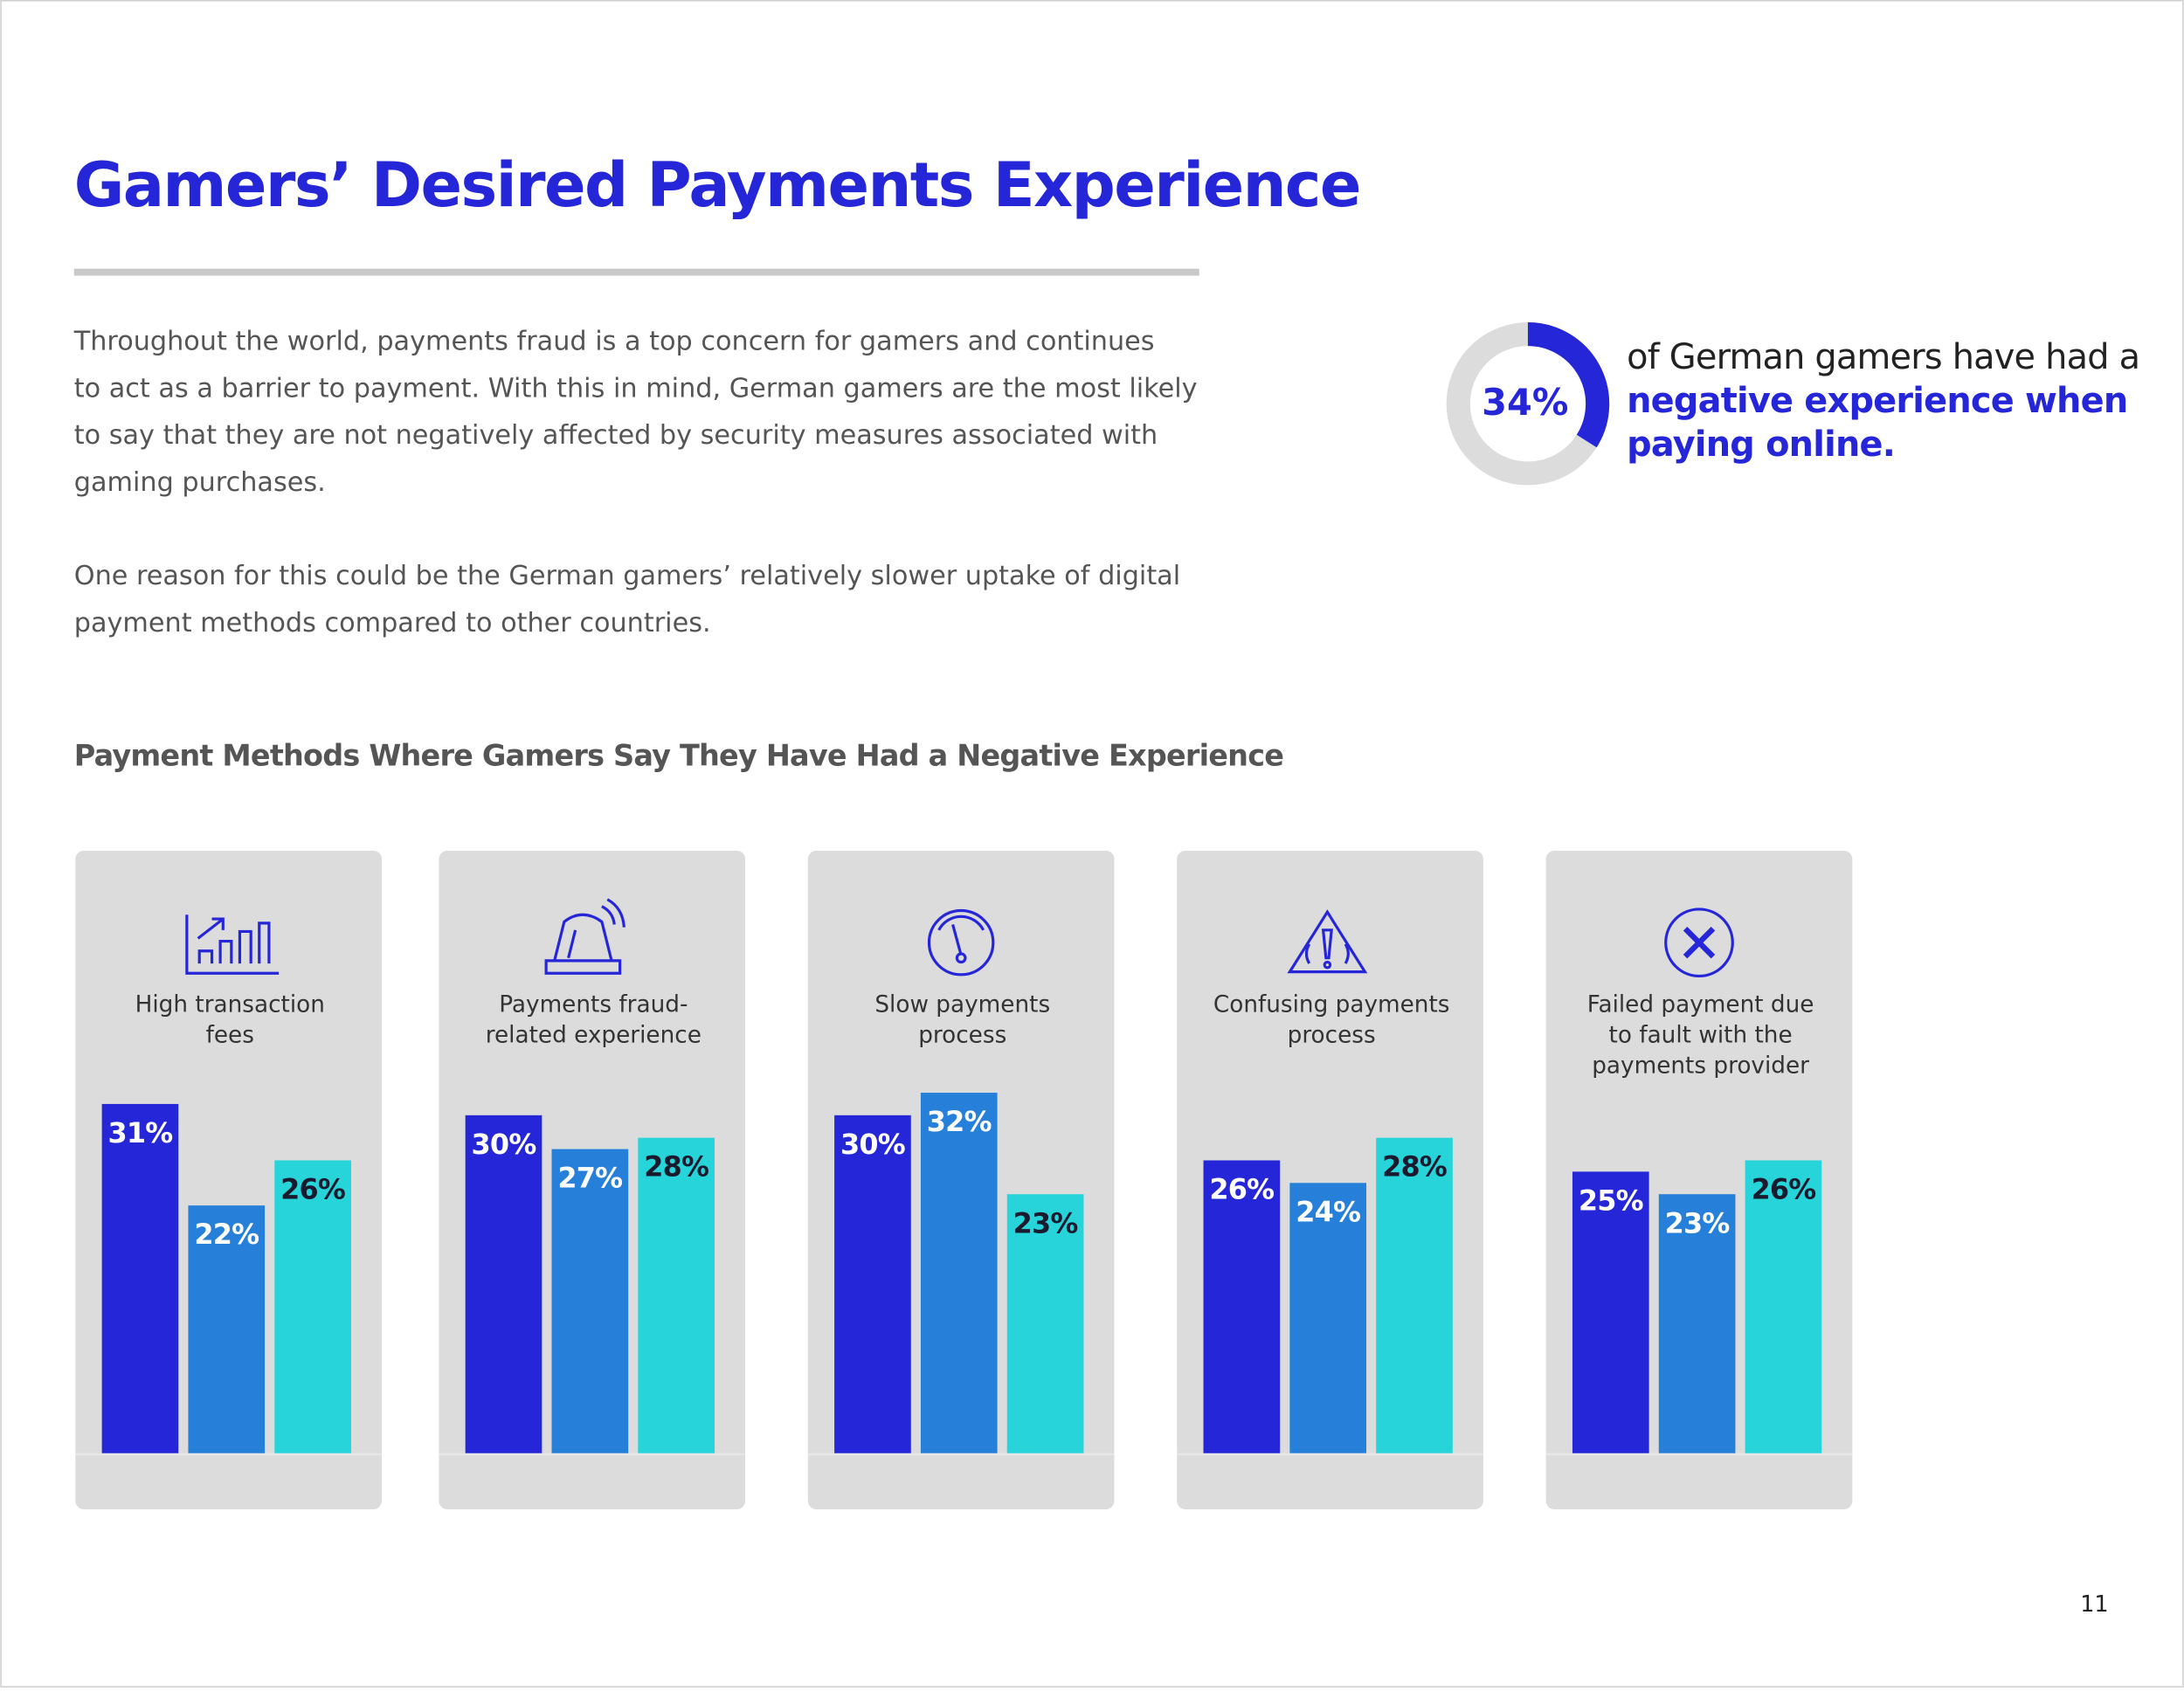 This screenshot has width=2184, height=1691. Describe the element at coordinates (230, 1035) in the screenshot. I see `panel-label: fees` at that location.